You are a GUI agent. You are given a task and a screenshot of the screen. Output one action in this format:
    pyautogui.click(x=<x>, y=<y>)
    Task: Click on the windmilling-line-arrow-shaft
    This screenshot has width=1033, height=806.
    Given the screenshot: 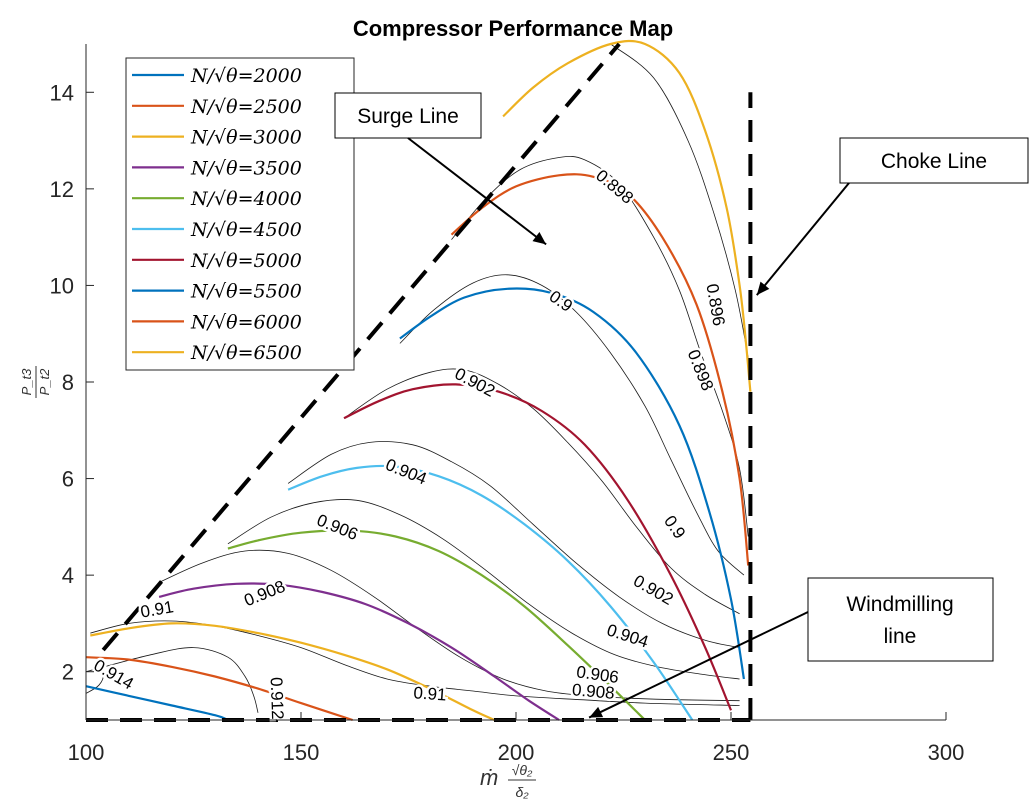 What is the action you would take?
    pyautogui.click(x=698, y=665)
    